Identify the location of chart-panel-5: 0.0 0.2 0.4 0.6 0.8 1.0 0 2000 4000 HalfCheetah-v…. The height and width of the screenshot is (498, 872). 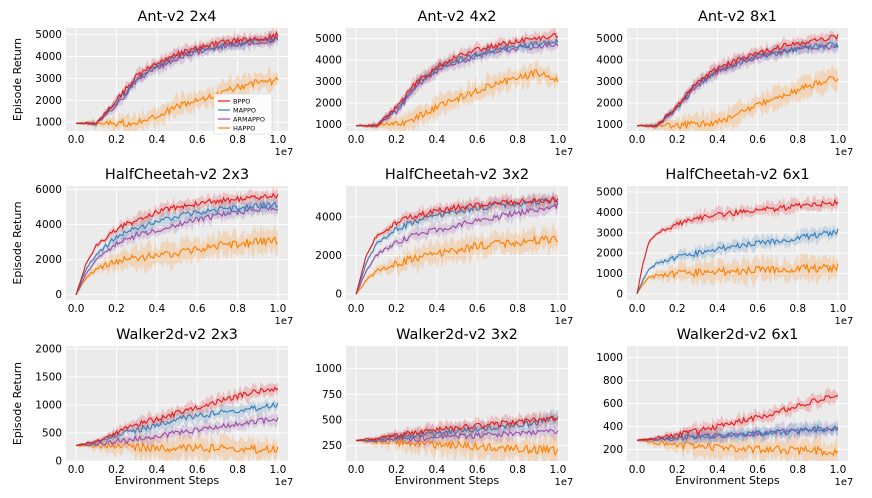
(444, 247).